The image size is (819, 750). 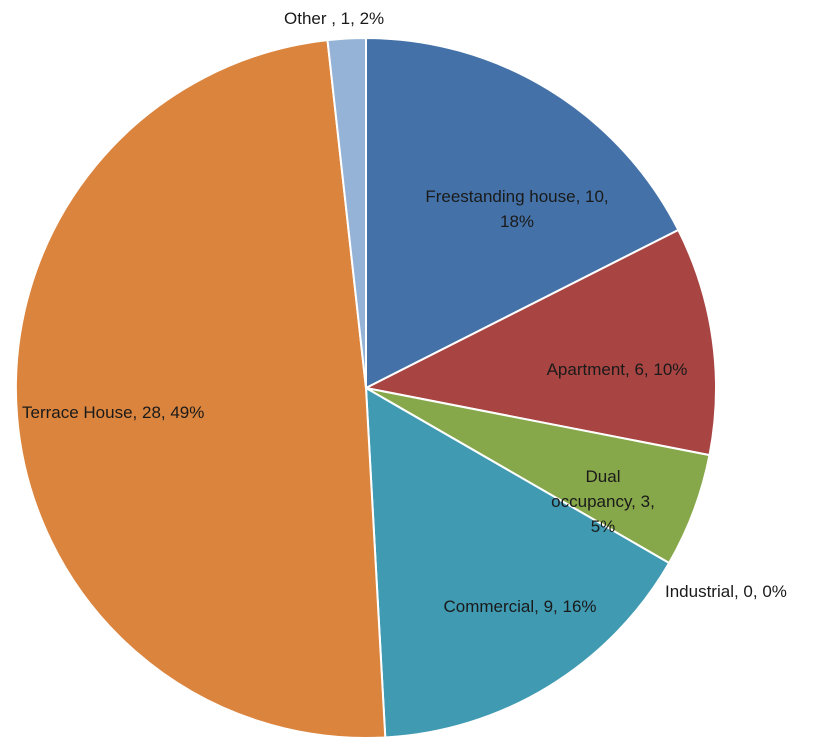 I want to click on data-label-terrace-house: Terrace House, 28, 49%, so click(x=113, y=412).